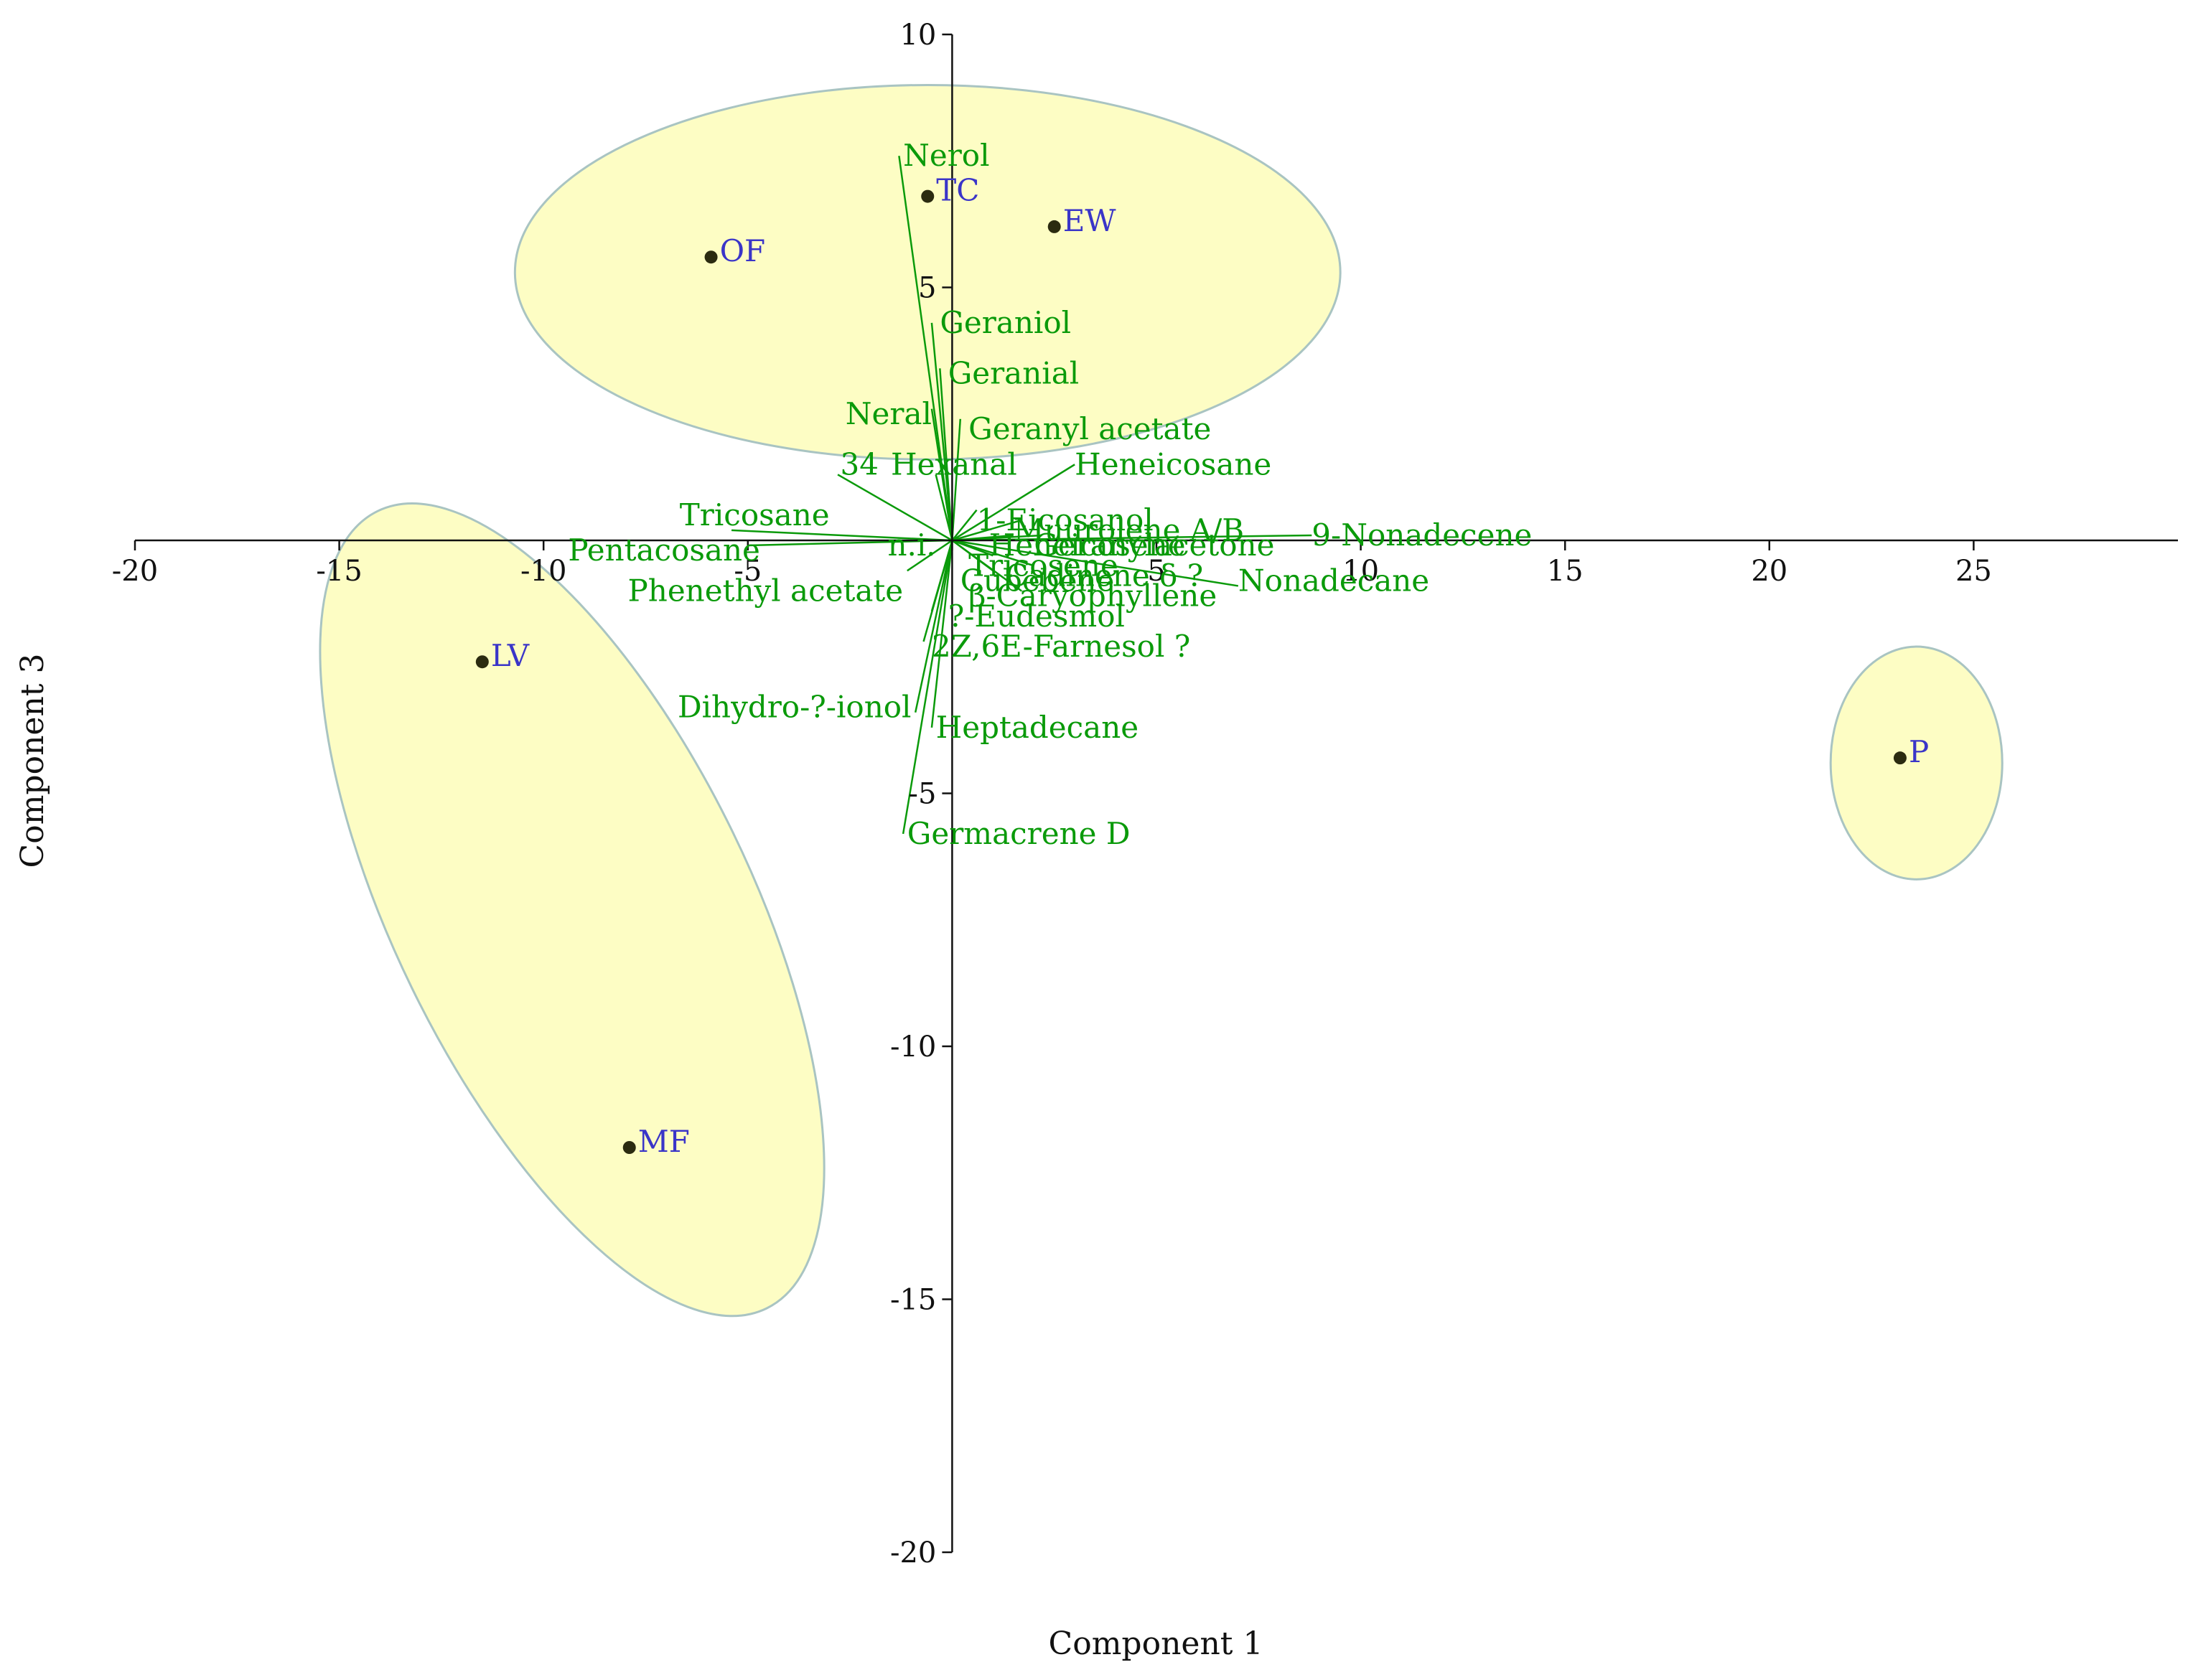 The height and width of the screenshot is (1680, 2188). Describe the element at coordinates (664, 1141) in the screenshot. I see `observation-label: MF` at that location.